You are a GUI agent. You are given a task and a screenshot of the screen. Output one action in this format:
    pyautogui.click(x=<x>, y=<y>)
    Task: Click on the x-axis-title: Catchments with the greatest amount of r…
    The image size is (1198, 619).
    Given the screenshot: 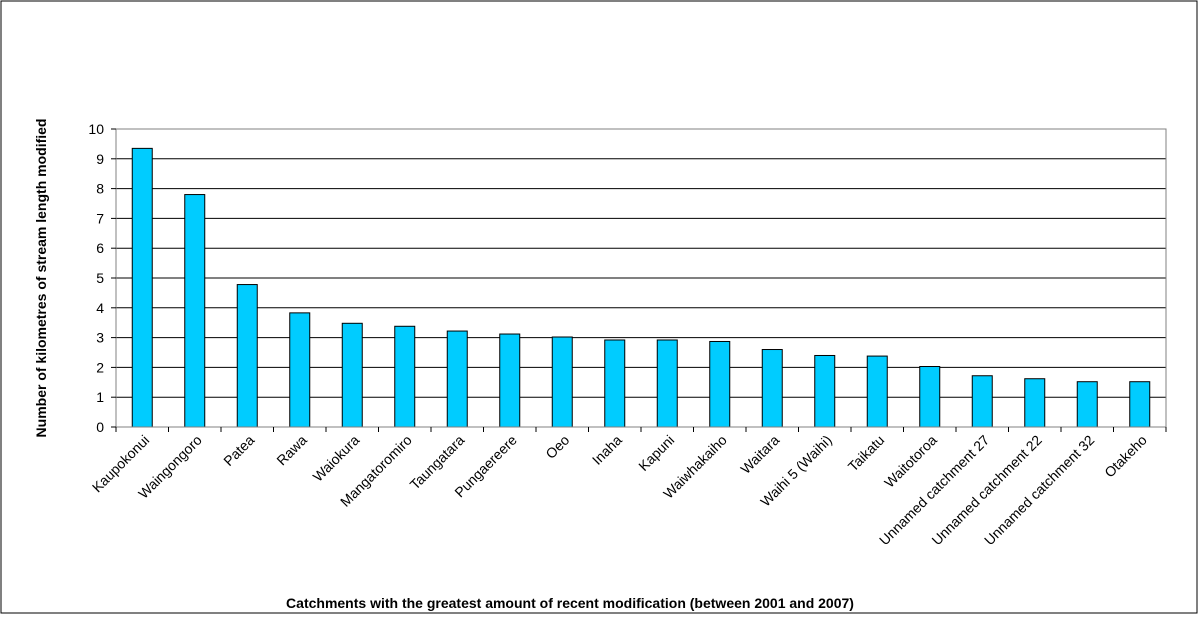 What is the action you would take?
    pyautogui.click(x=570, y=603)
    